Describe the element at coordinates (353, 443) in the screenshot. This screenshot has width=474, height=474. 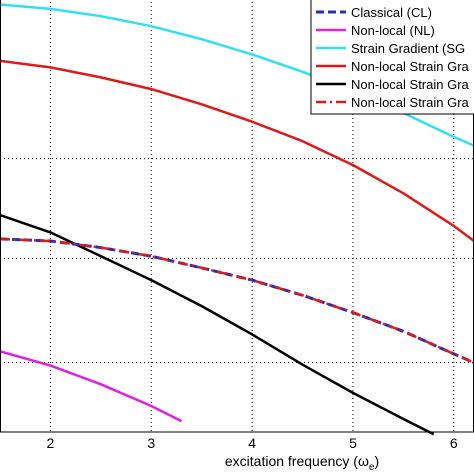
I see `x-tick-label: 5` at that location.